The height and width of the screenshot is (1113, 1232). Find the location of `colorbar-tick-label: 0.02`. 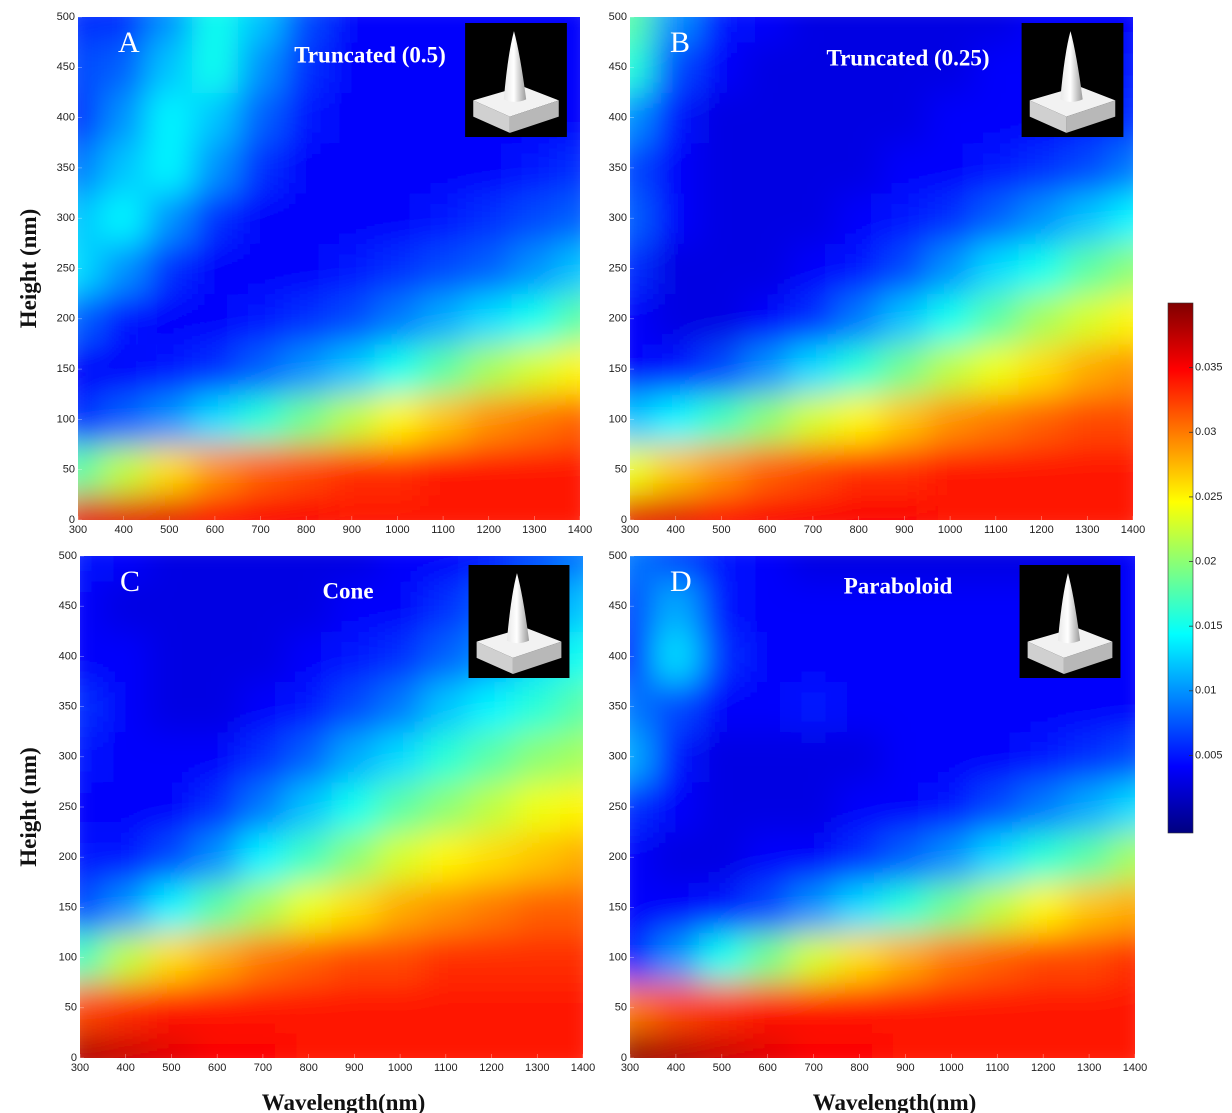

colorbar-tick-label: 0.02 is located at coordinates (1205, 561).